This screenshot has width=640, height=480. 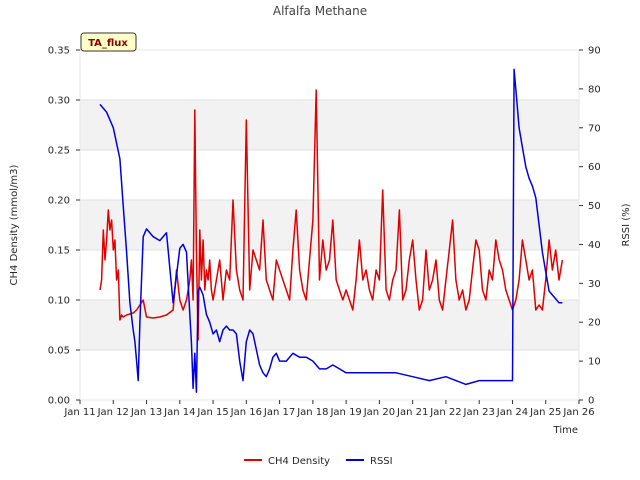 I want to click on y2-tick-label: 40, so click(x=594, y=245).